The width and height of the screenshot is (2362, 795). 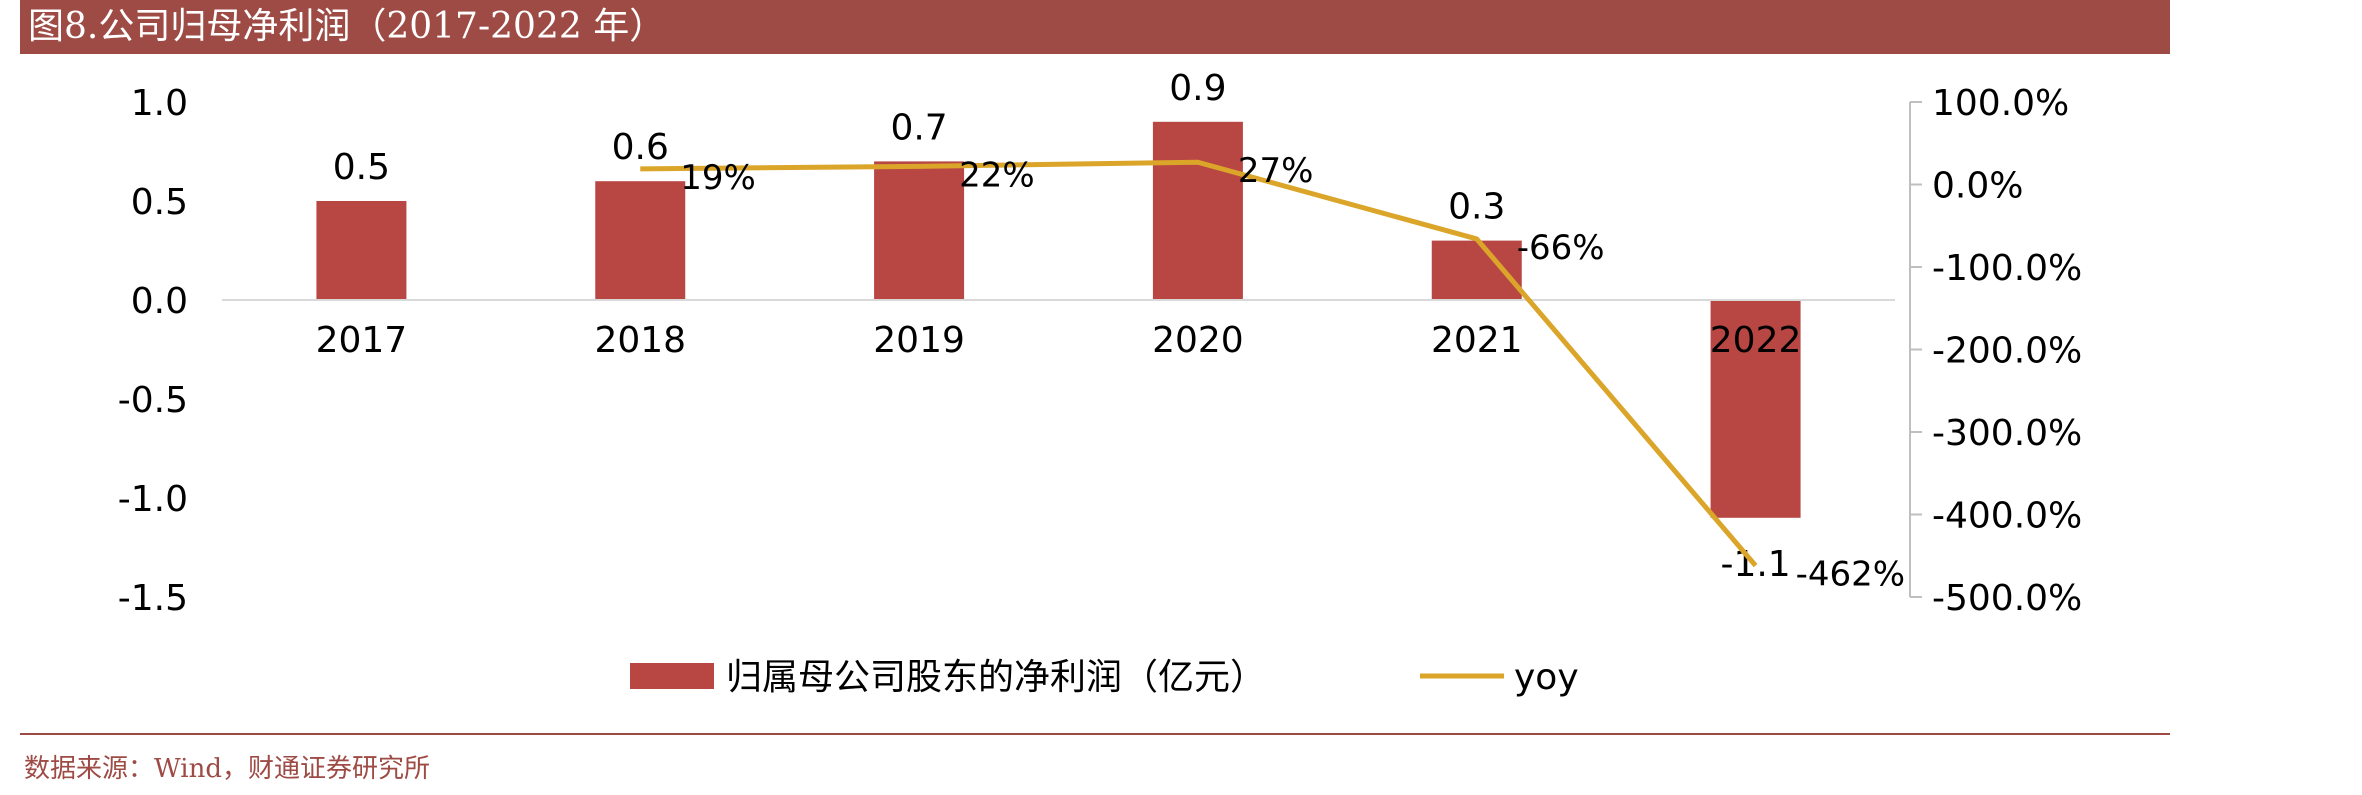 I want to click on left-axis: 1.0 0.5 0.0 -0.5 -1.0 -1.5, so click(x=153, y=351).